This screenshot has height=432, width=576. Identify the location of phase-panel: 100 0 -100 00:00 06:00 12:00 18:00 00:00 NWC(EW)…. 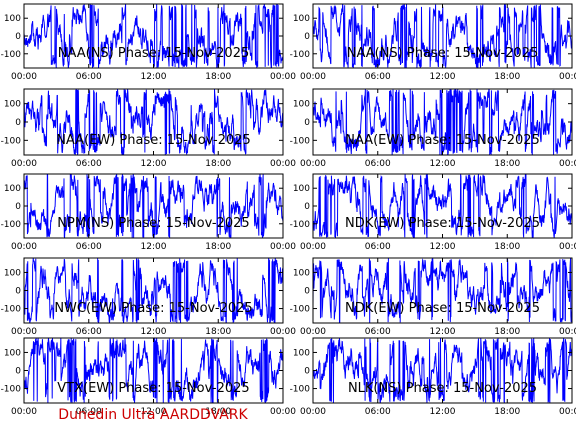
(148, 297).